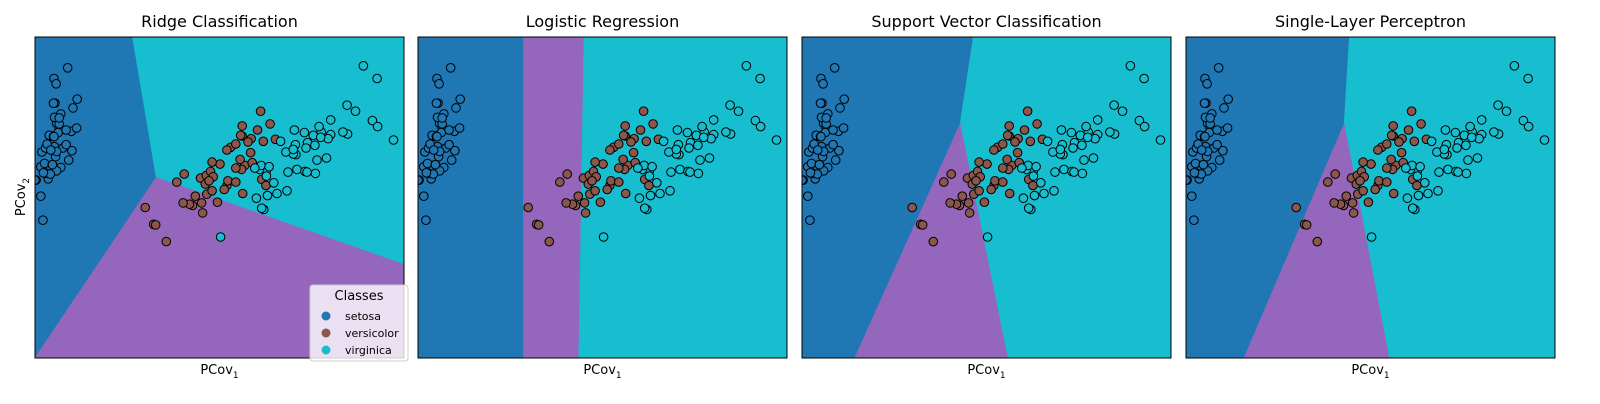 Image resolution: width=1600 pixels, height=404 pixels. Describe the element at coordinates (219, 21) in the screenshot. I see `panel-title: Ridge Classification` at that location.